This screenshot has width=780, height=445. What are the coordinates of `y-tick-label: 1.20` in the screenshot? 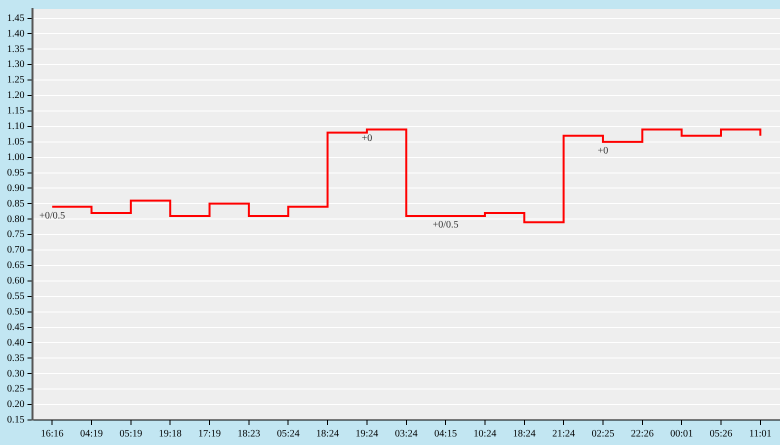 It's located at (15, 96).